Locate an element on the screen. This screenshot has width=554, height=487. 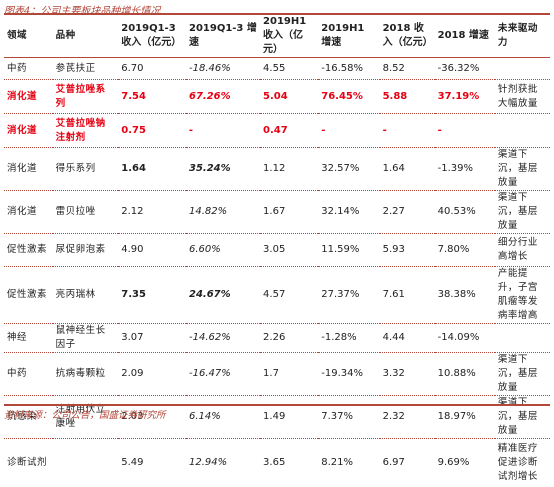
cell-2018-growth: 38.38% is located at coordinates (464, 295).